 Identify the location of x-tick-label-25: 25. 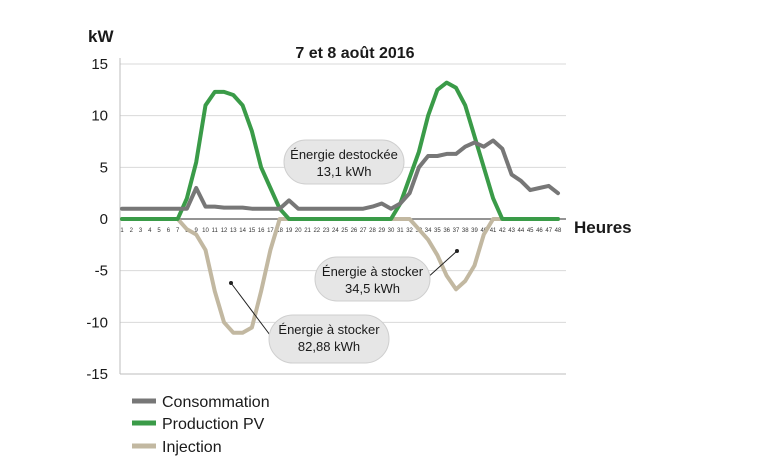
(344, 231).